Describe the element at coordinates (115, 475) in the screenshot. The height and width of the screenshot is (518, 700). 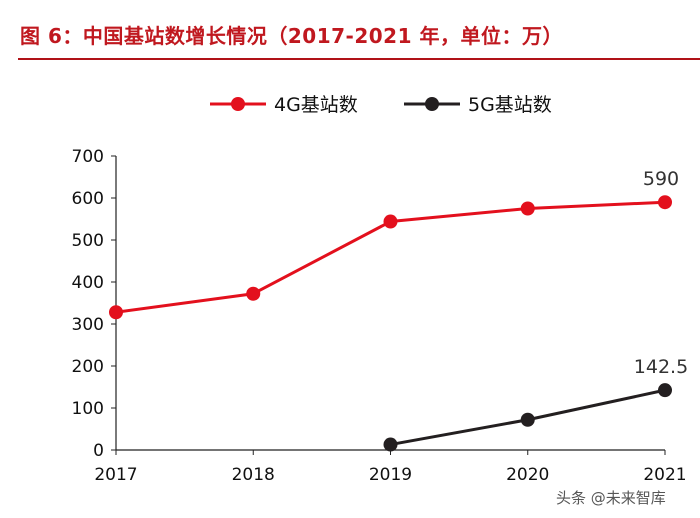
I see `x-tick-label: 2017` at that location.